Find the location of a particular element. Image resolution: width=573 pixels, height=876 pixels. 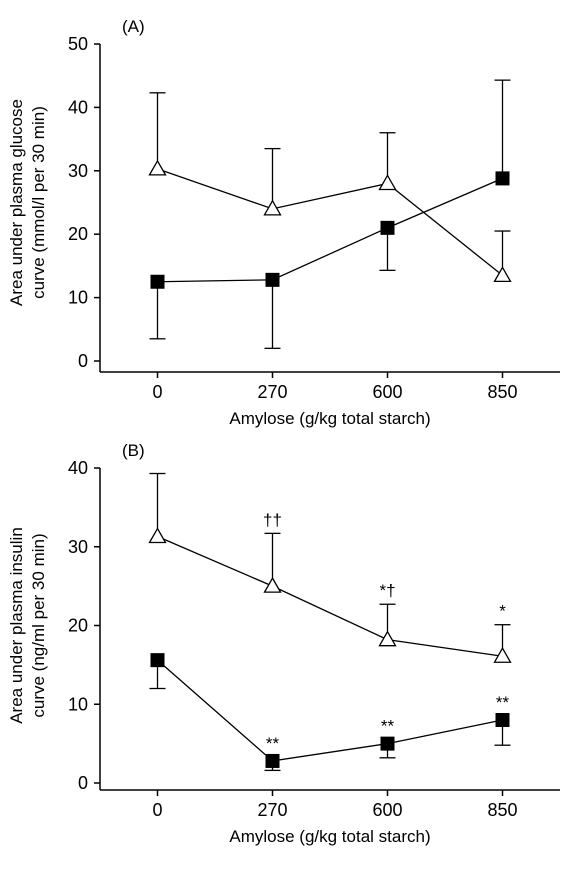

y-axis-label: Area under plasma insulin is located at coordinates (16, 625).